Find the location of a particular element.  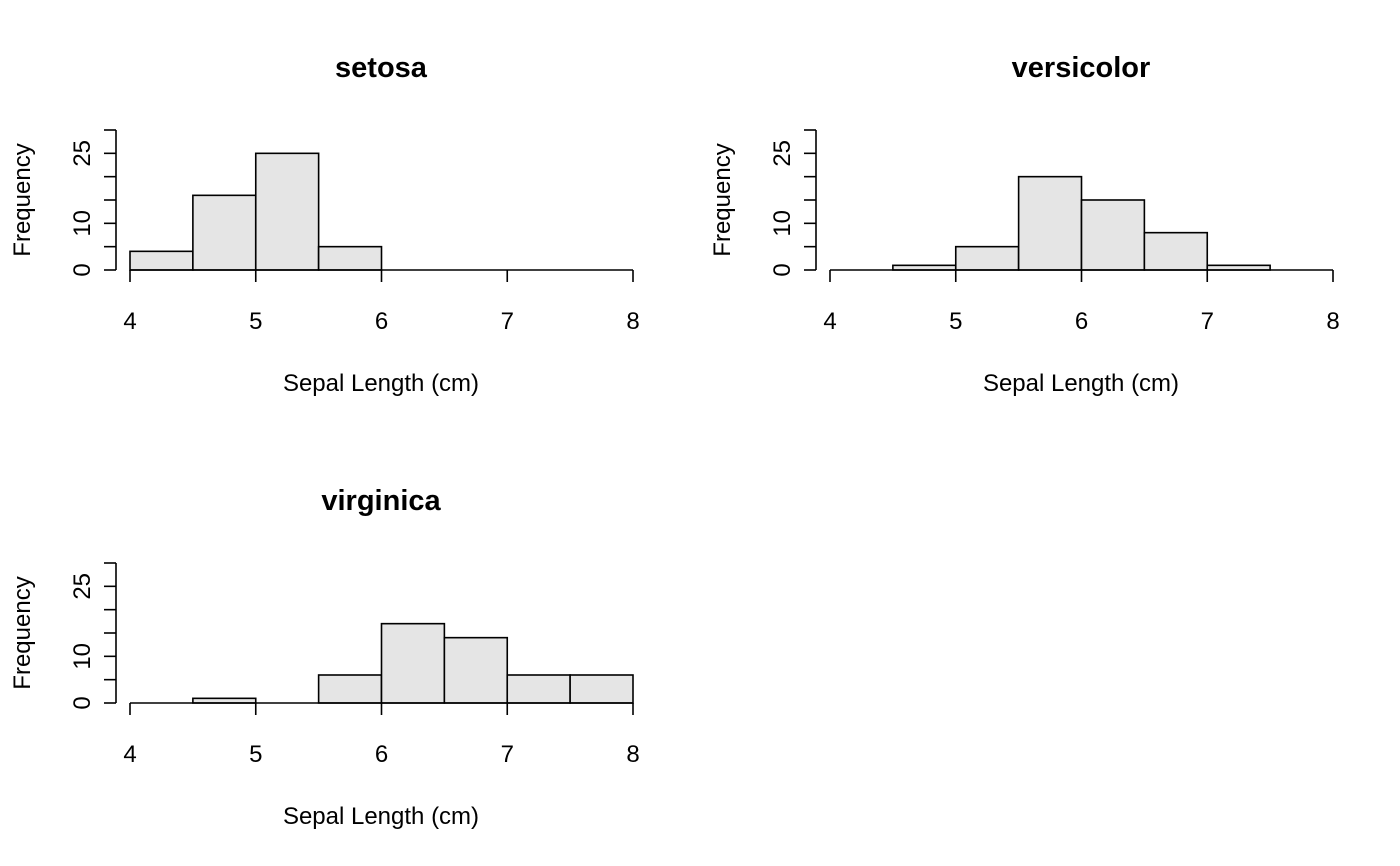

chart-title: setosa is located at coordinates (381, 68).